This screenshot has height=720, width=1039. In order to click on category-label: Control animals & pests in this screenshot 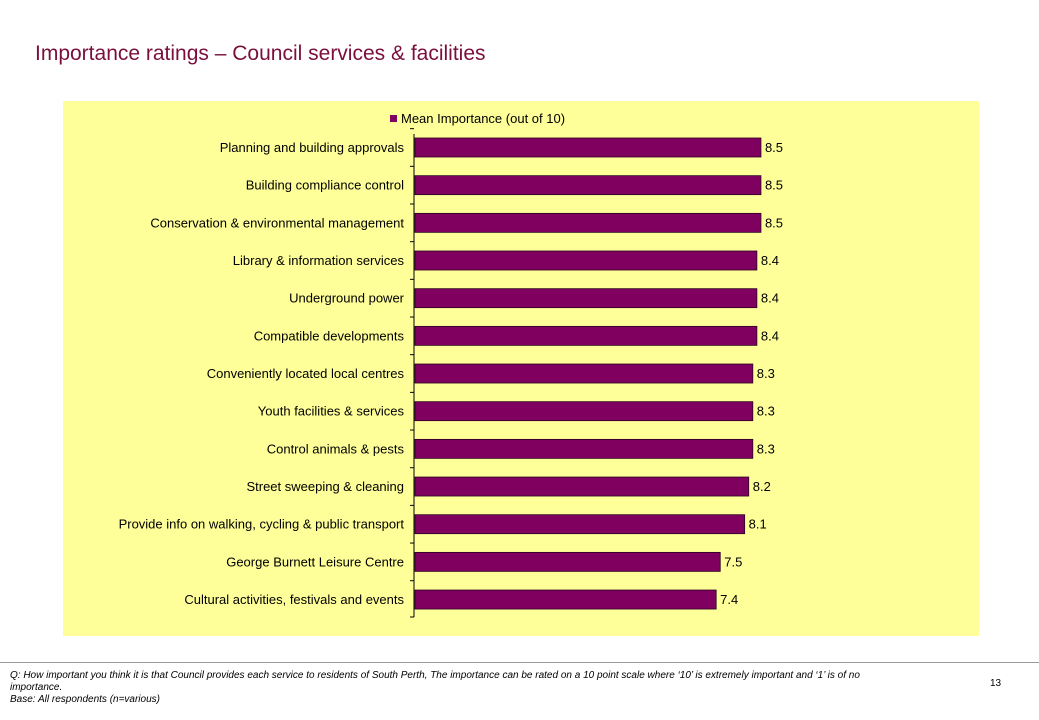, I will do `click(336, 448)`.